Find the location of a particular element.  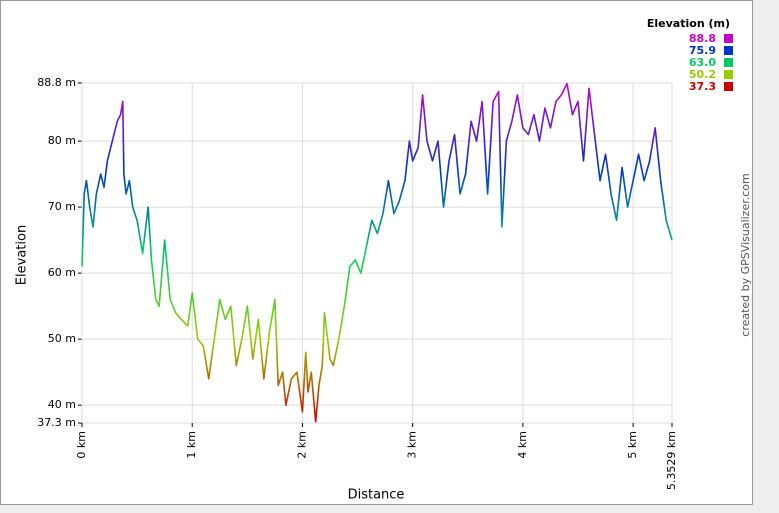

legend-value: 37.3 is located at coordinates (702, 86).